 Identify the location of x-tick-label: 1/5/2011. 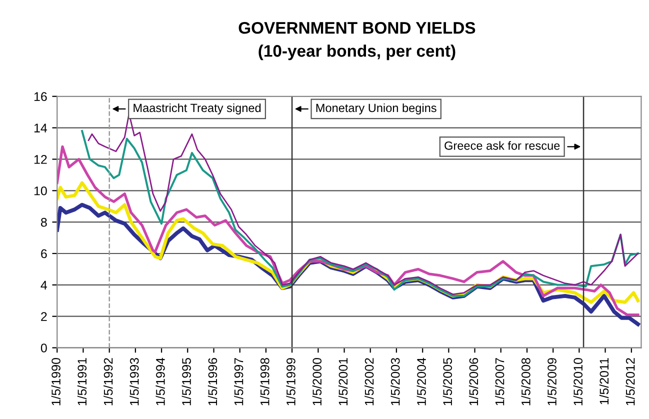
(604, 381).